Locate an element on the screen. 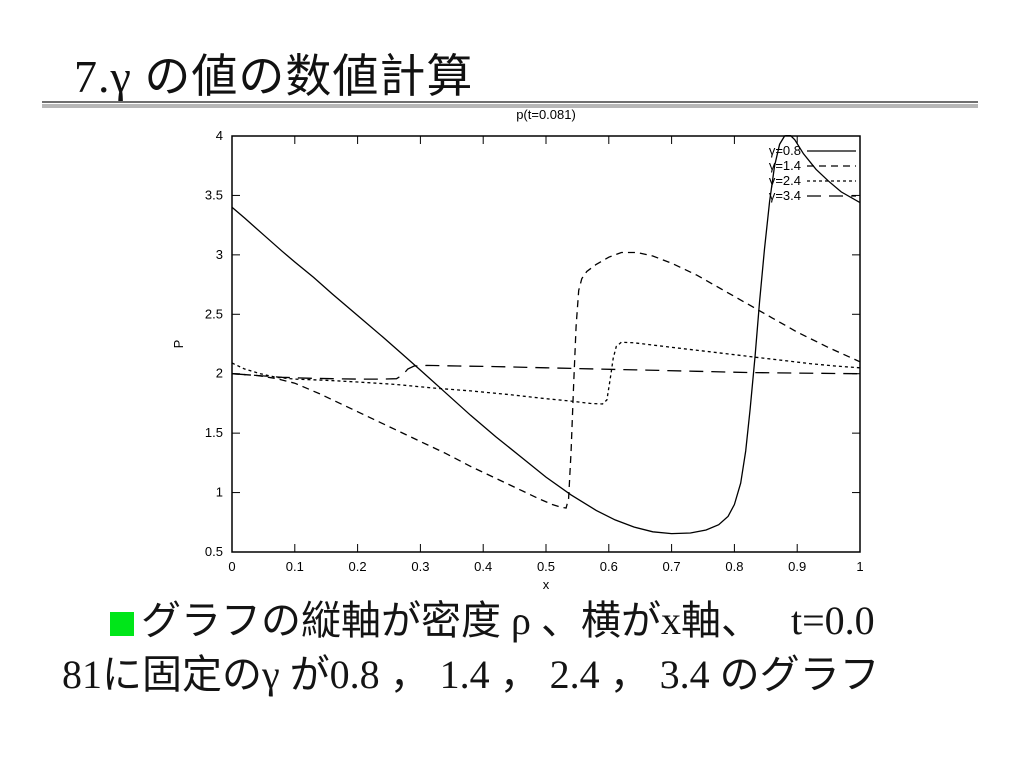  page-title: 7.γ の値の数値計算 is located at coordinates (274, 76).